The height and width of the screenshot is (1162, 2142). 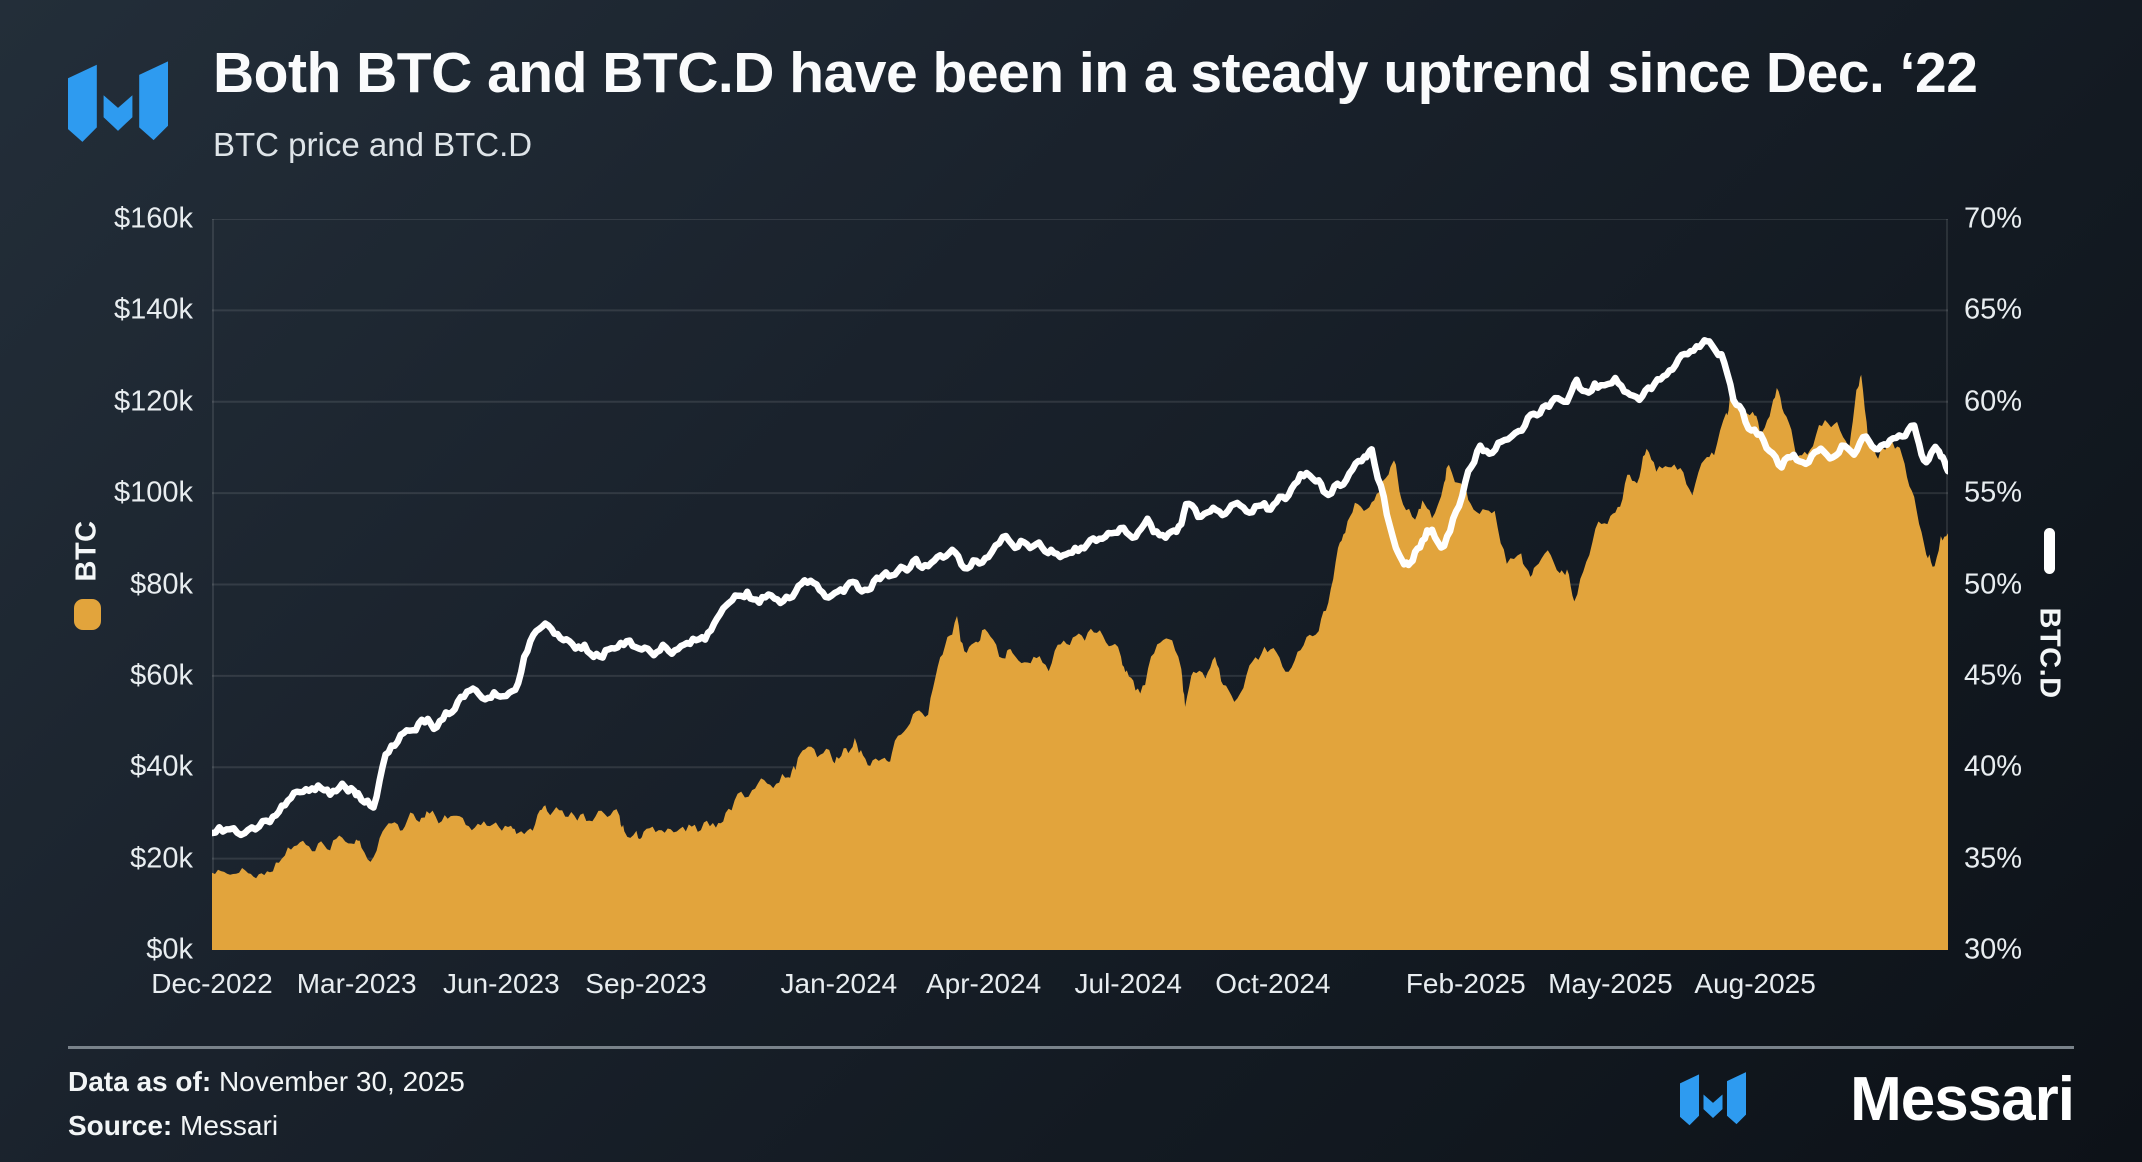 What do you see at coordinates (501, 983) in the screenshot?
I see `x-tick-label: Jun-2023` at bounding box center [501, 983].